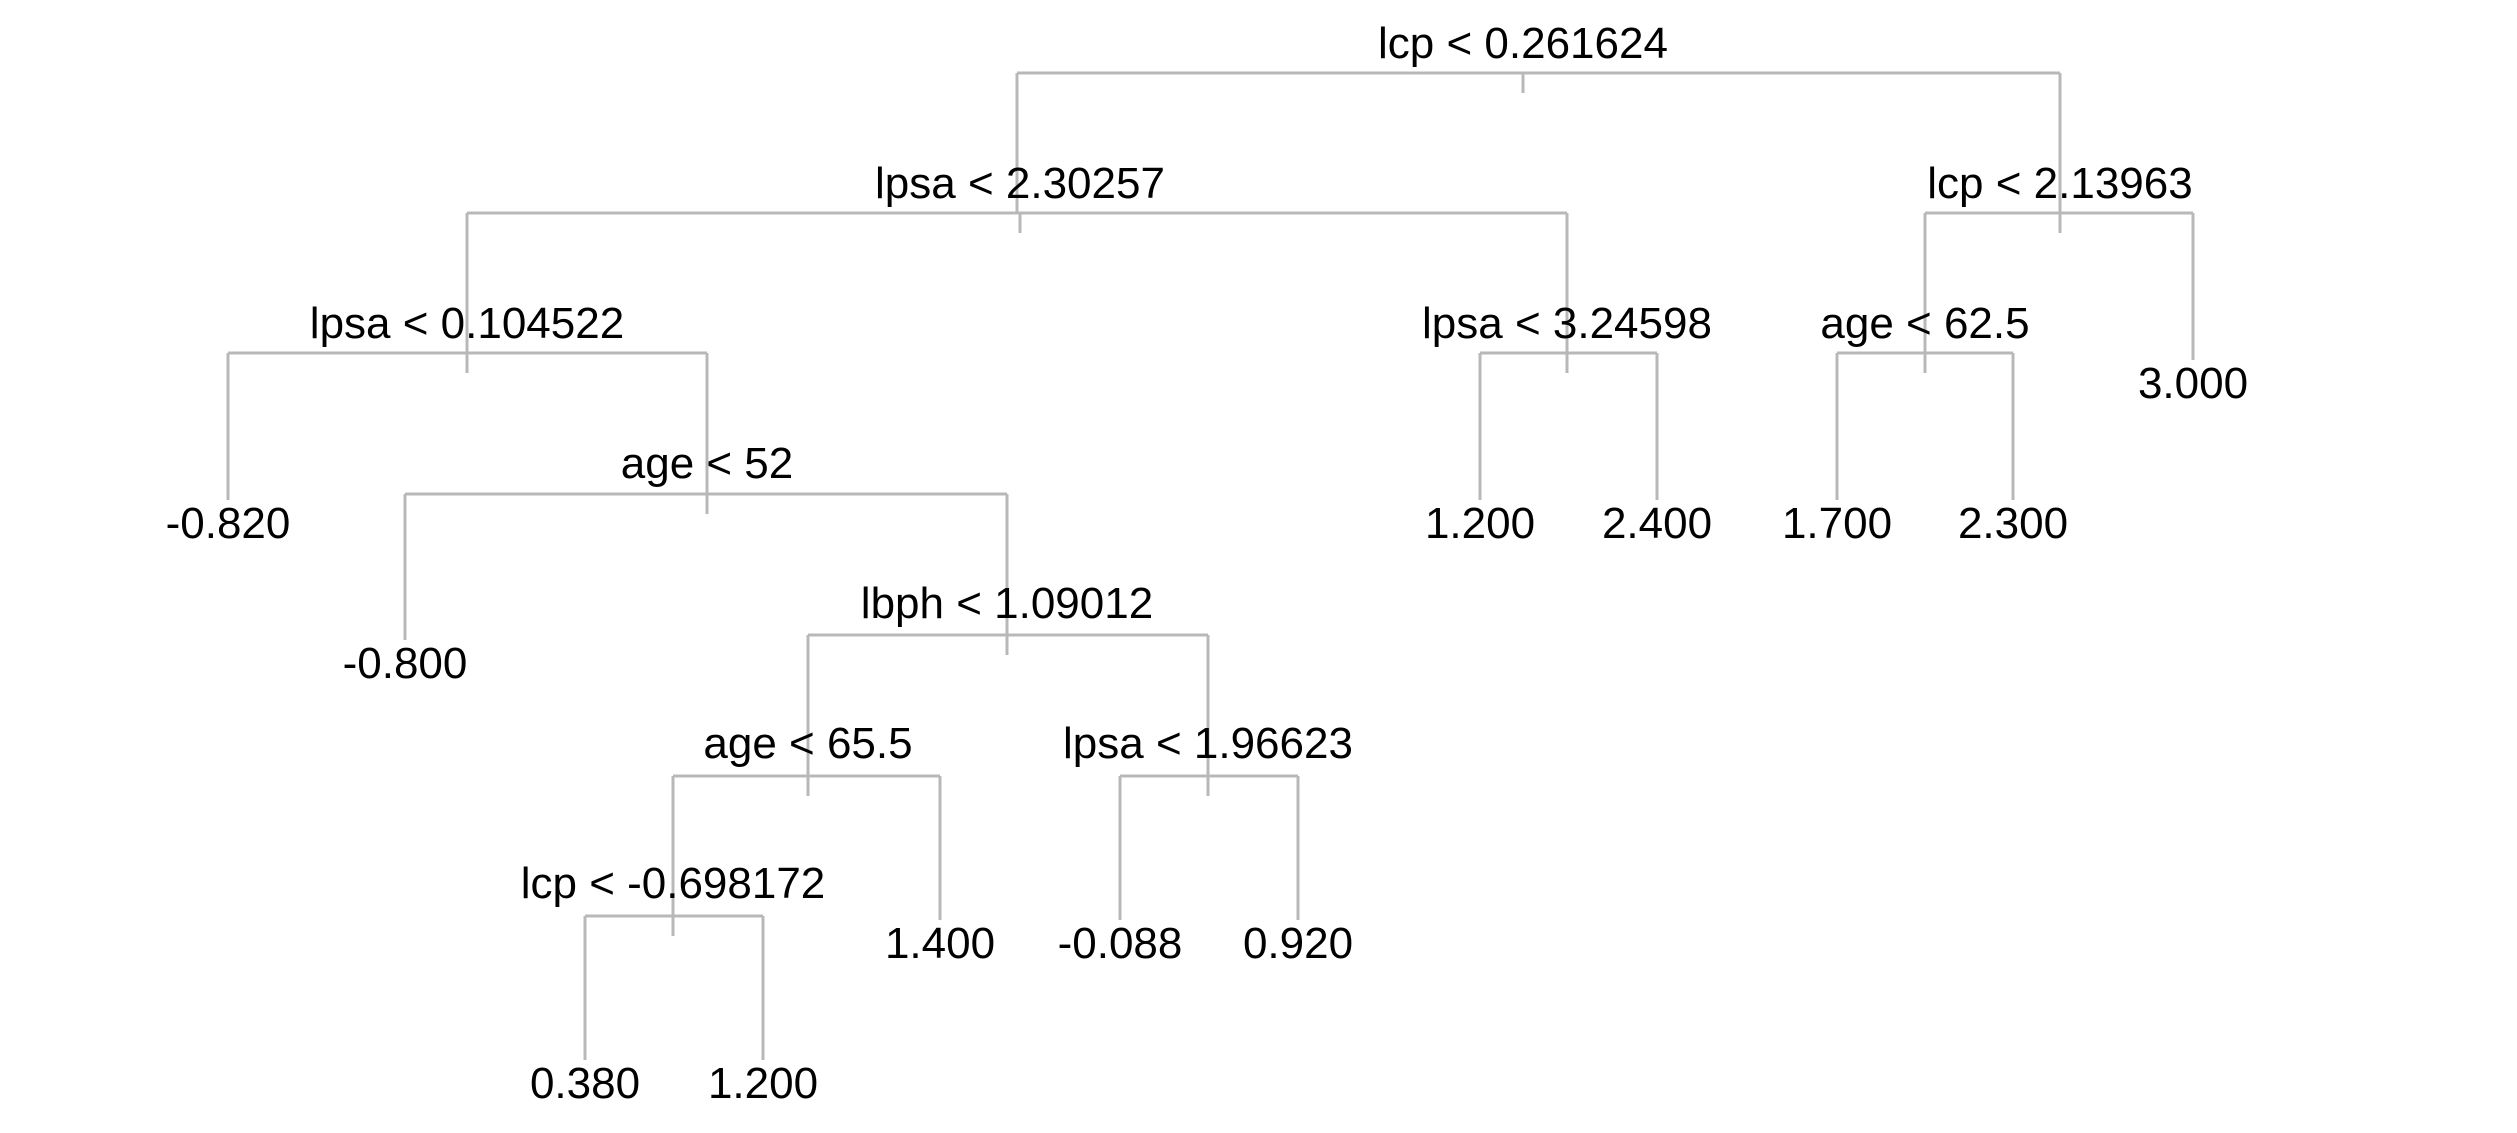 The image size is (2517, 1133). What do you see at coordinates (673, 883) in the screenshot?
I see `split-condition: lcp < -0.698172` at bounding box center [673, 883].